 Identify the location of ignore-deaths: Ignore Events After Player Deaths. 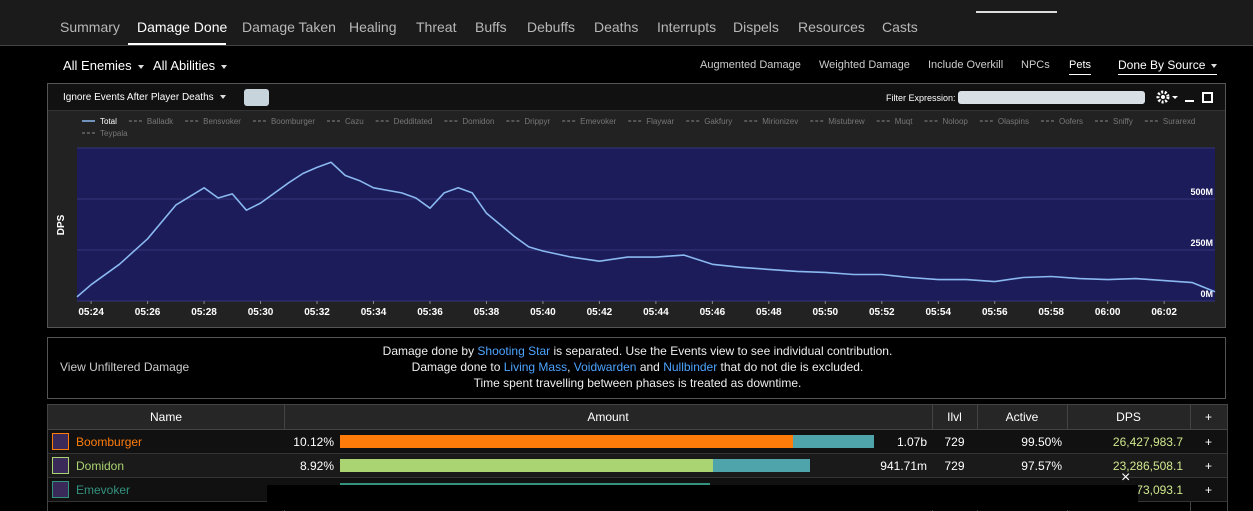
(144, 97).